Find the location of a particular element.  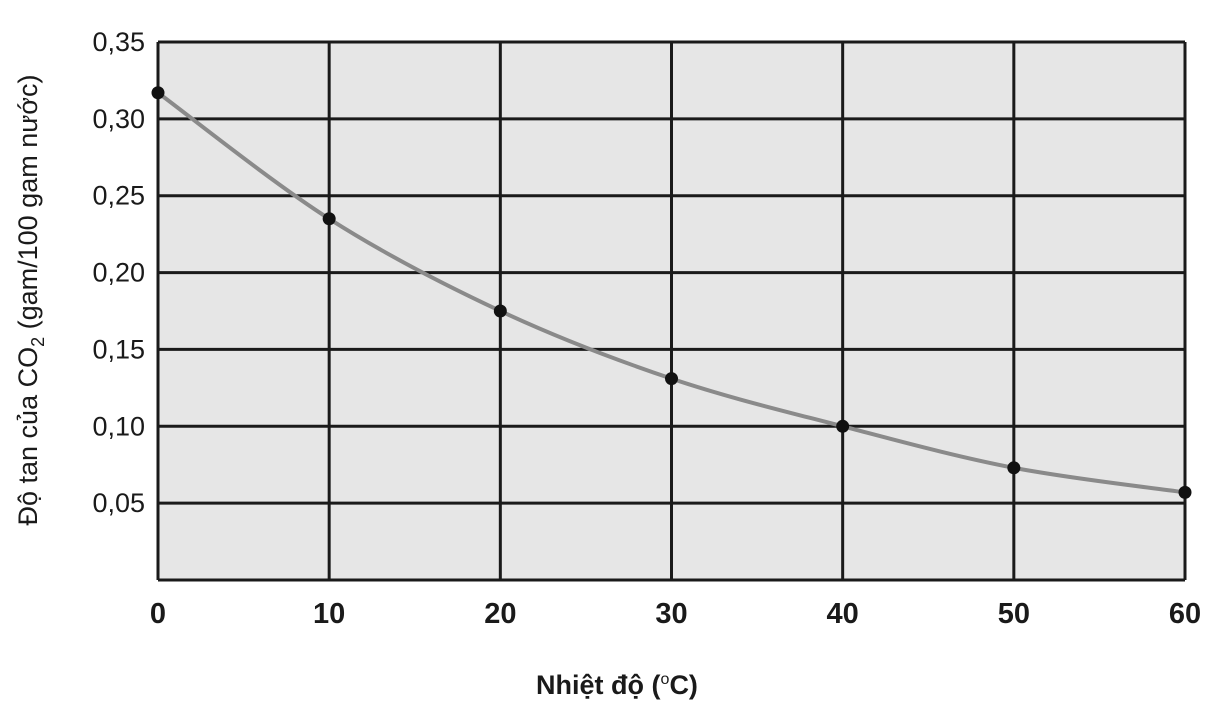

y-tick-label-3: 0,20 is located at coordinates (118, 273).